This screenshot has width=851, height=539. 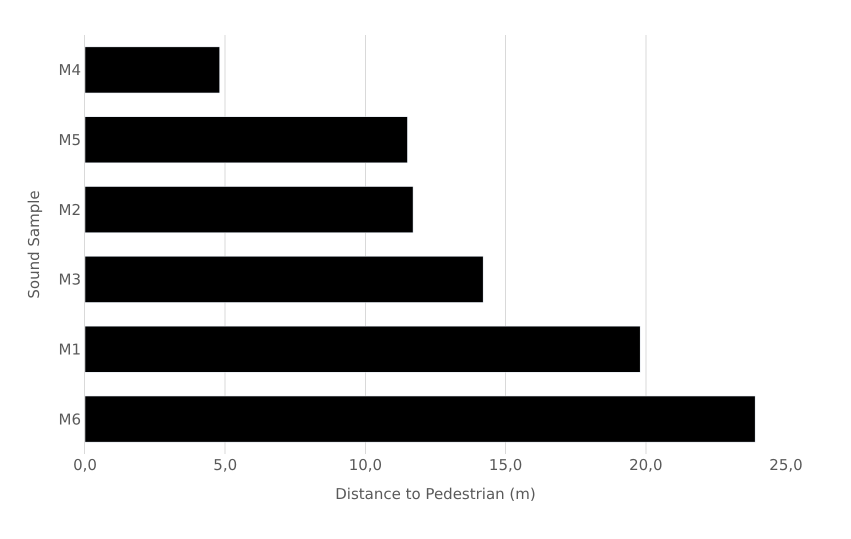 I want to click on y-tick-label: M3, so click(x=69, y=279).